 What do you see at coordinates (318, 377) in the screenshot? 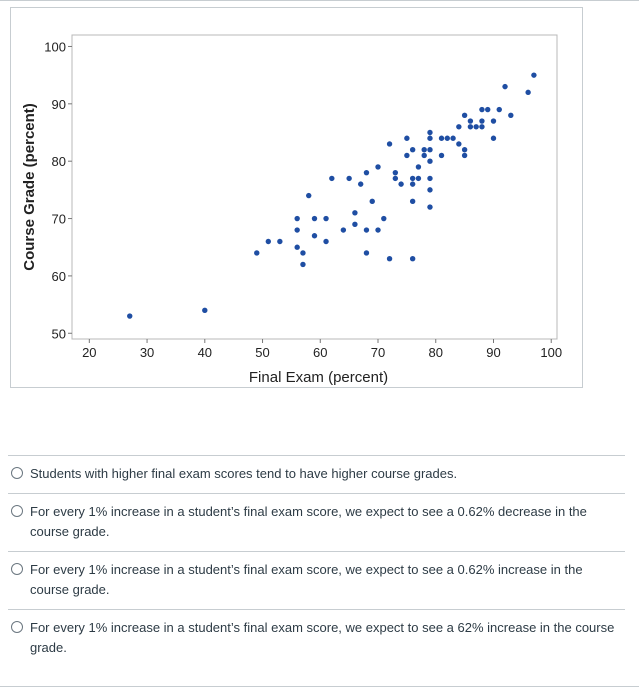
I see `x-axis-label: Final Exam (percent)` at bounding box center [318, 377].